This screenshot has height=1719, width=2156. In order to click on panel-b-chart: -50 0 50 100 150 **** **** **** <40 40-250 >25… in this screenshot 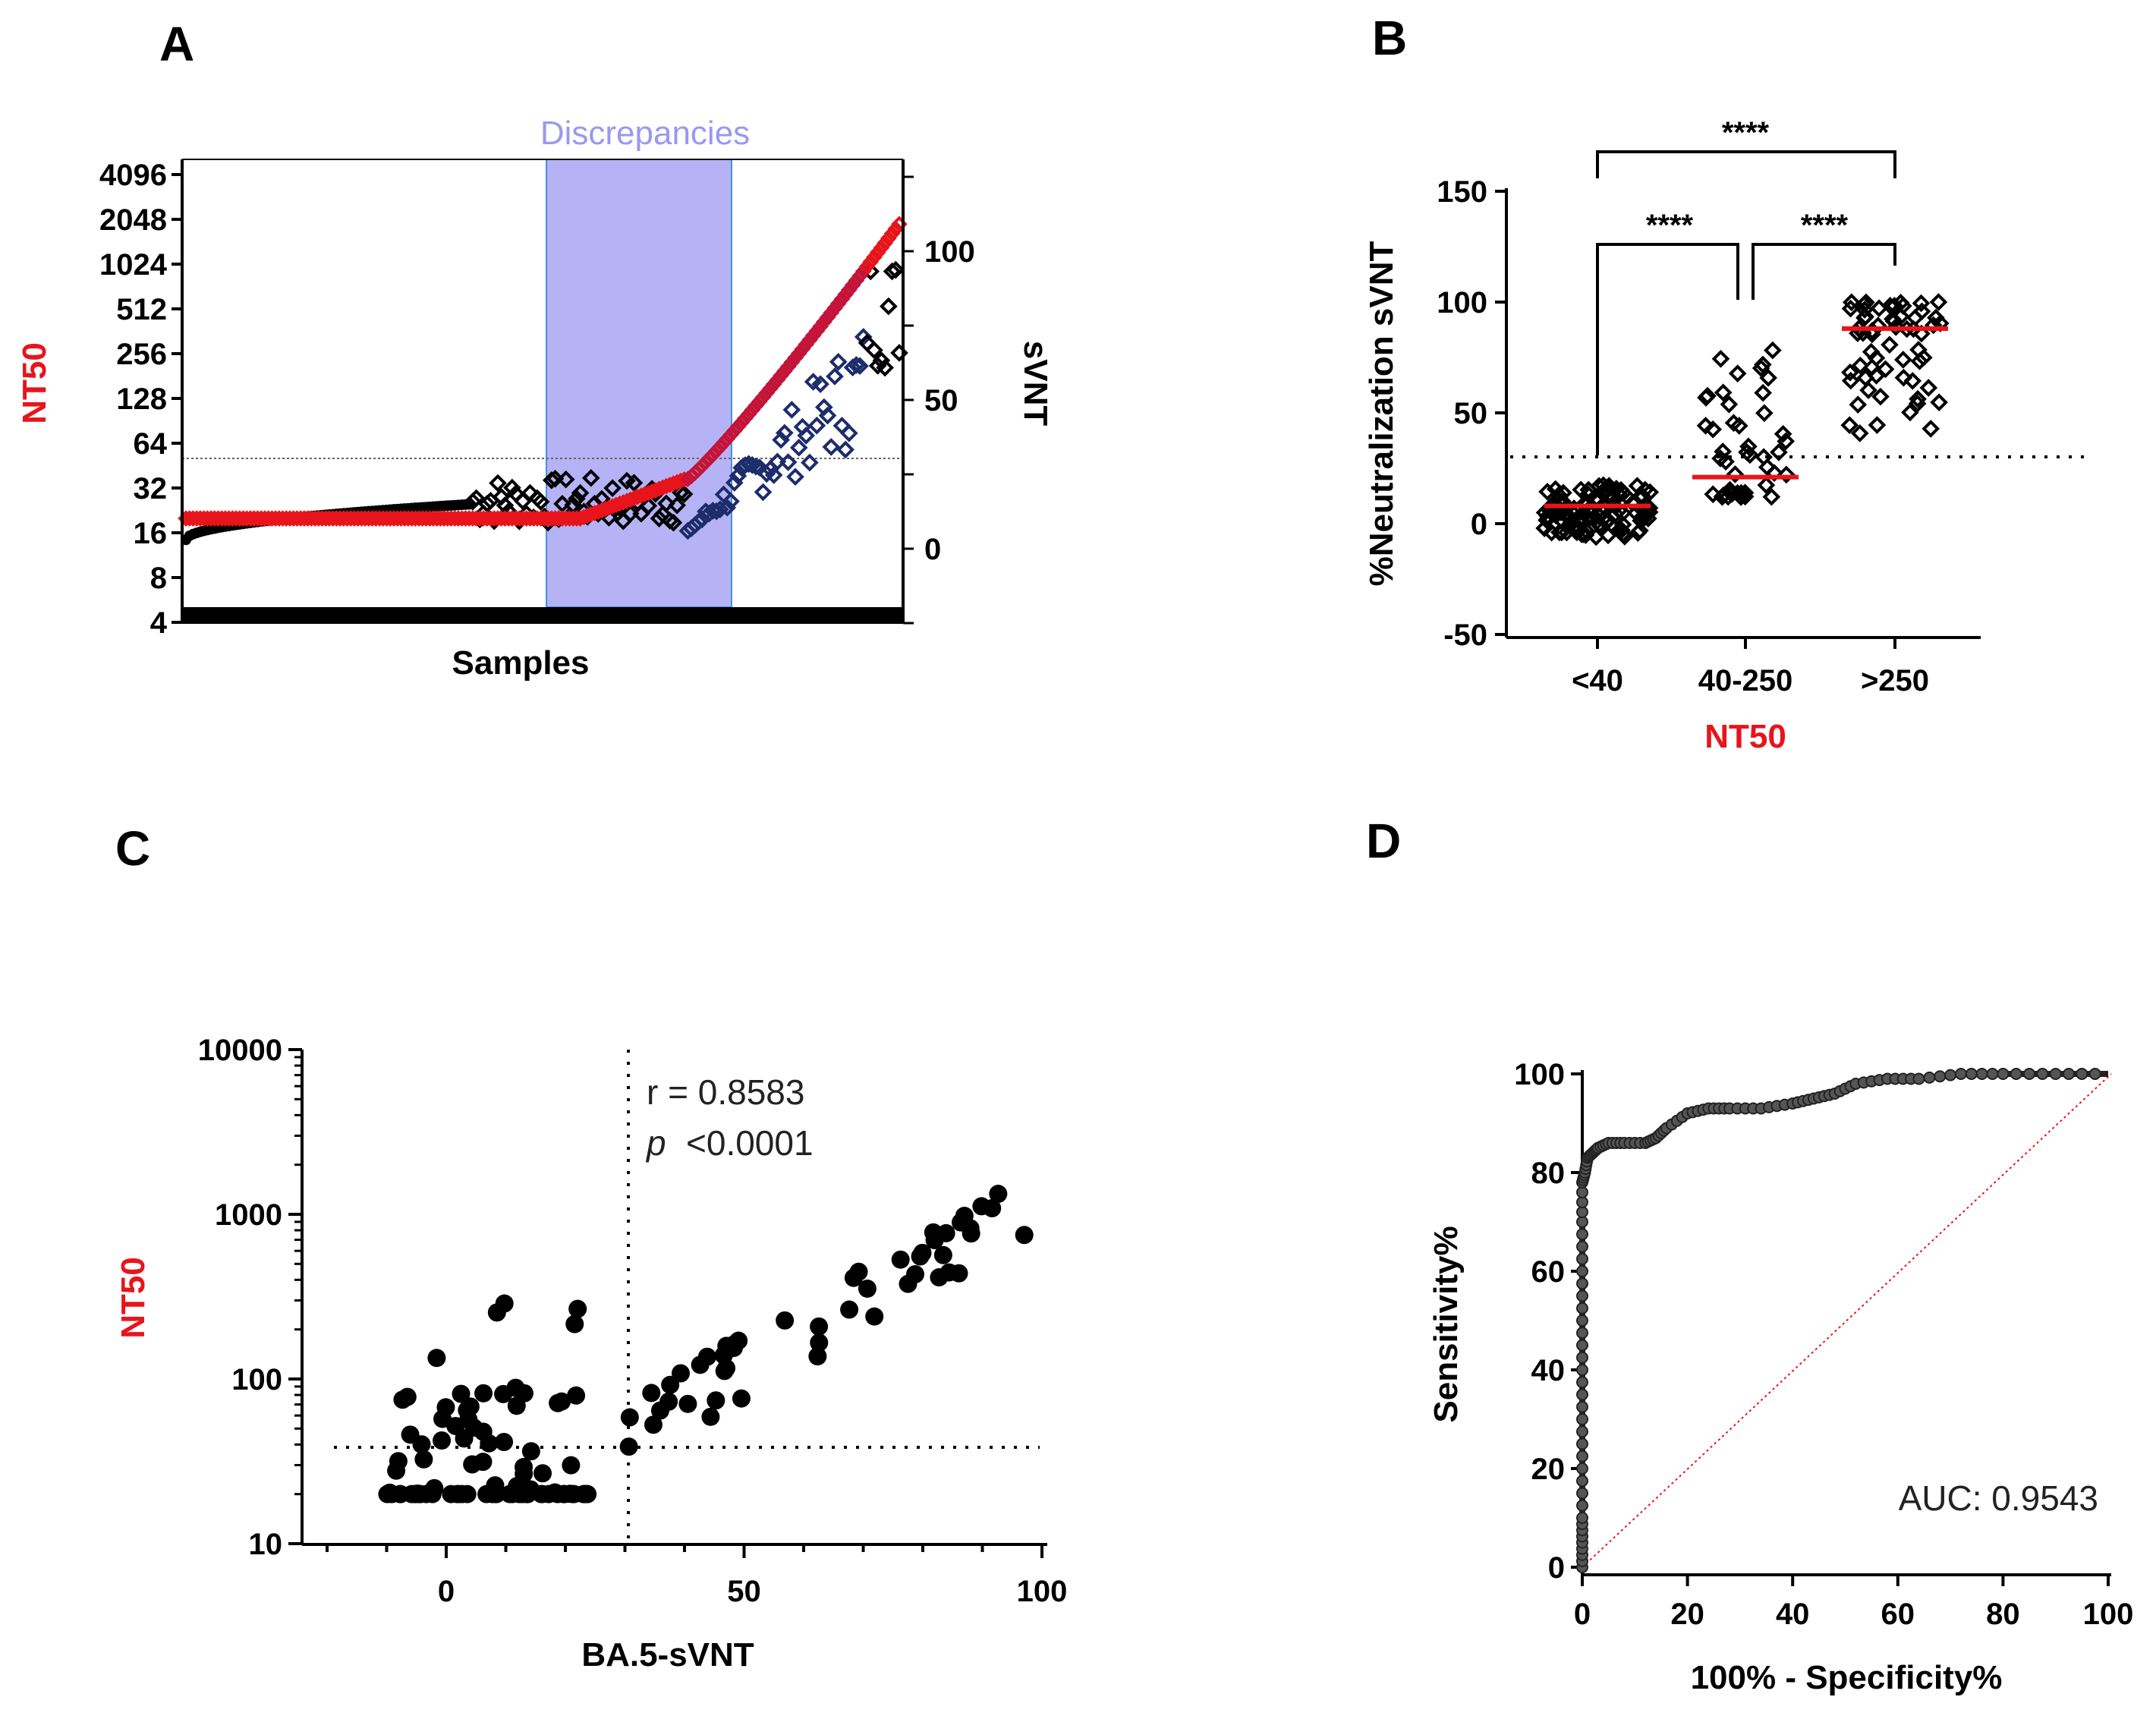, I will do `click(1725, 436)`.